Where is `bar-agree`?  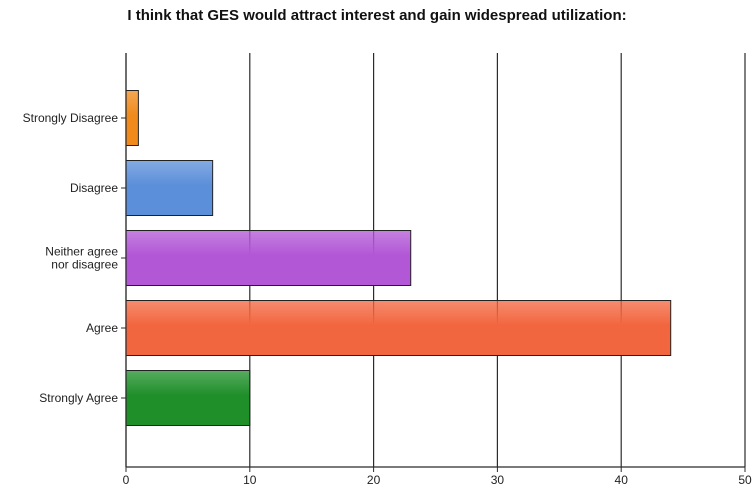 bar-agree is located at coordinates (398, 328).